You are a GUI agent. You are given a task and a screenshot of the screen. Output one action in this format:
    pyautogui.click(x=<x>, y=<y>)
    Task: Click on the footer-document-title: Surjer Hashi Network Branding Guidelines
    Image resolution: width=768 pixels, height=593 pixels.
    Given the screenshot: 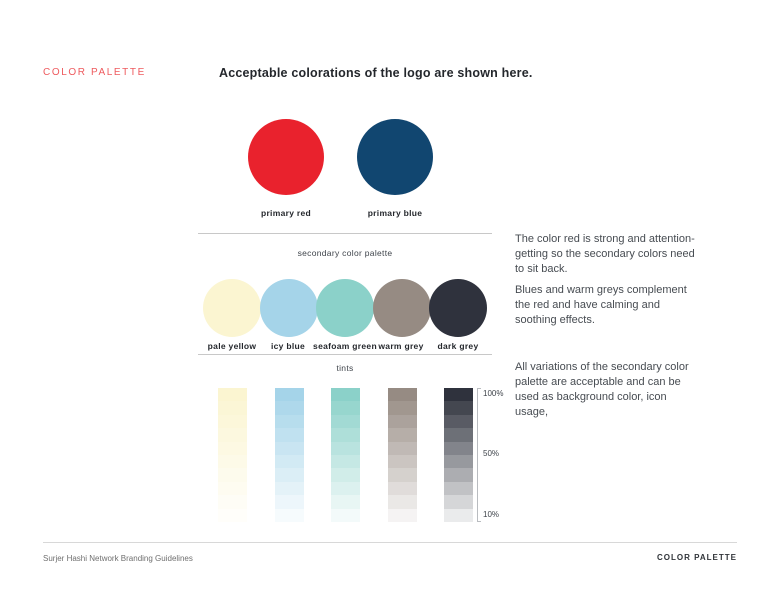 What is the action you would take?
    pyautogui.click(x=118, y=558)
    